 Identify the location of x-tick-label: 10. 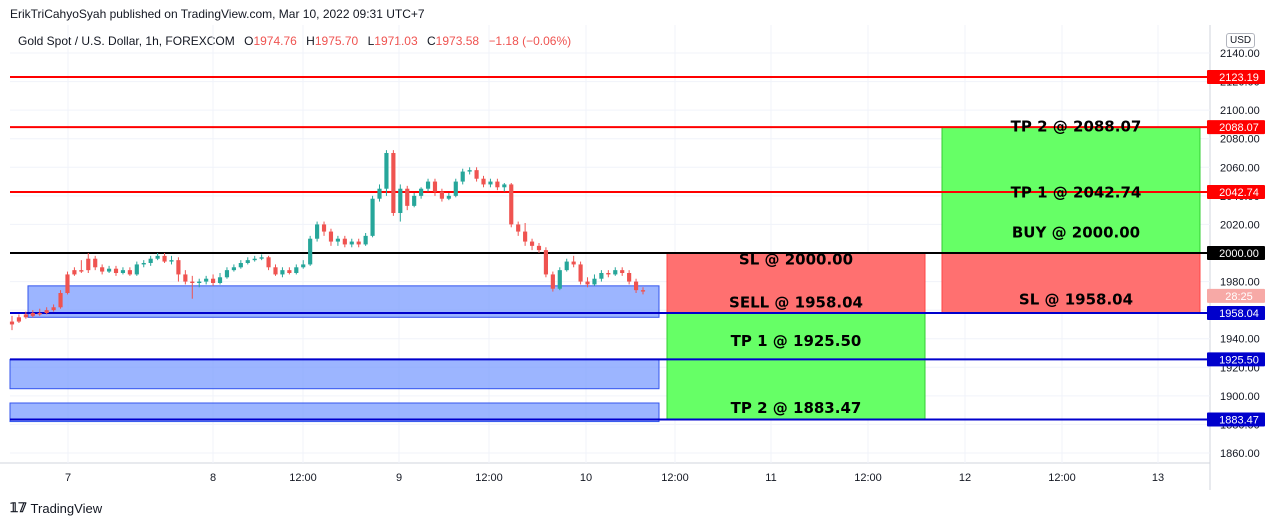
(586, 478).